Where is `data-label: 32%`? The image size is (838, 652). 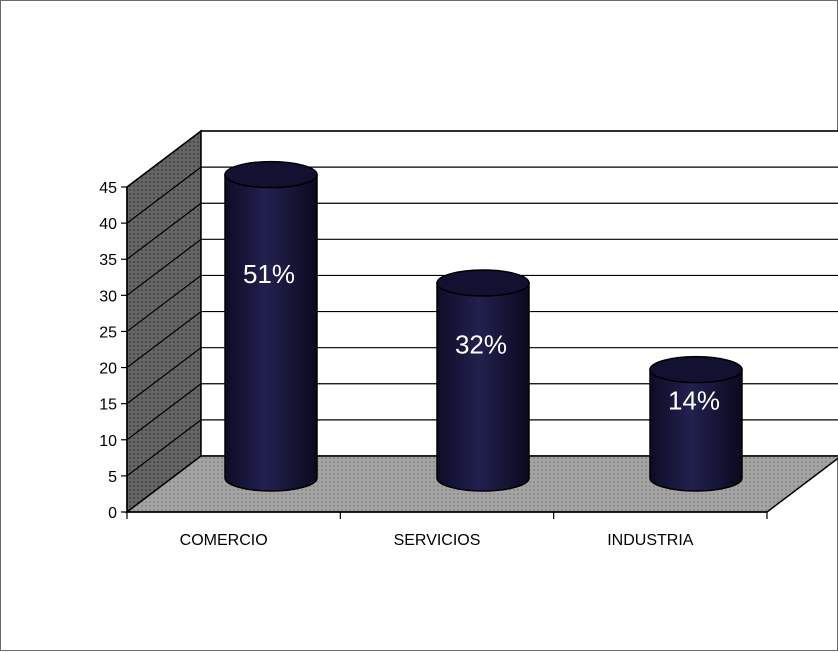 data-label: 32% is located at coordinates (481, 344).